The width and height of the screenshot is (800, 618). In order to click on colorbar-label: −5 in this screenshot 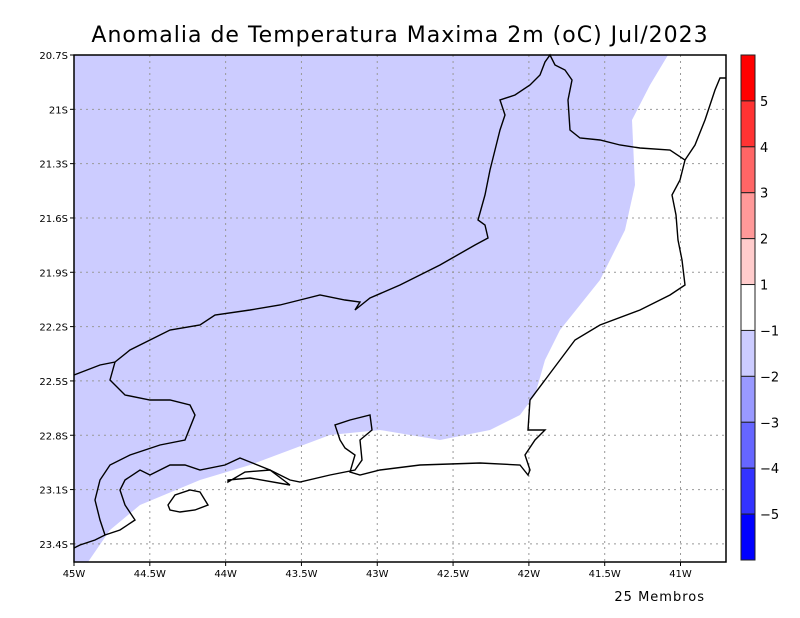, I will do `click(769, 515)`.